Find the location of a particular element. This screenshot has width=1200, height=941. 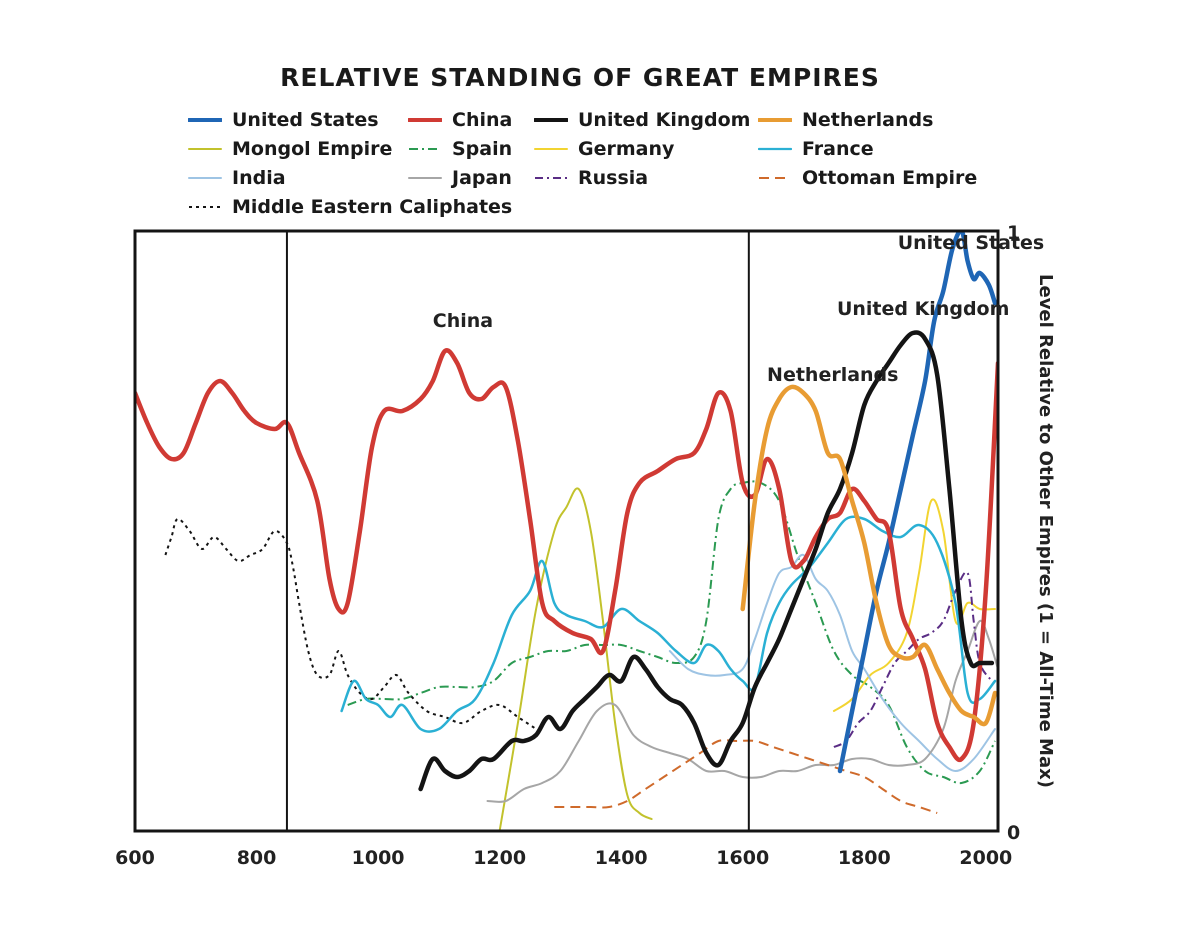

legend-label: Middle Eastern Caliphates is located at coordinates (372, 207).